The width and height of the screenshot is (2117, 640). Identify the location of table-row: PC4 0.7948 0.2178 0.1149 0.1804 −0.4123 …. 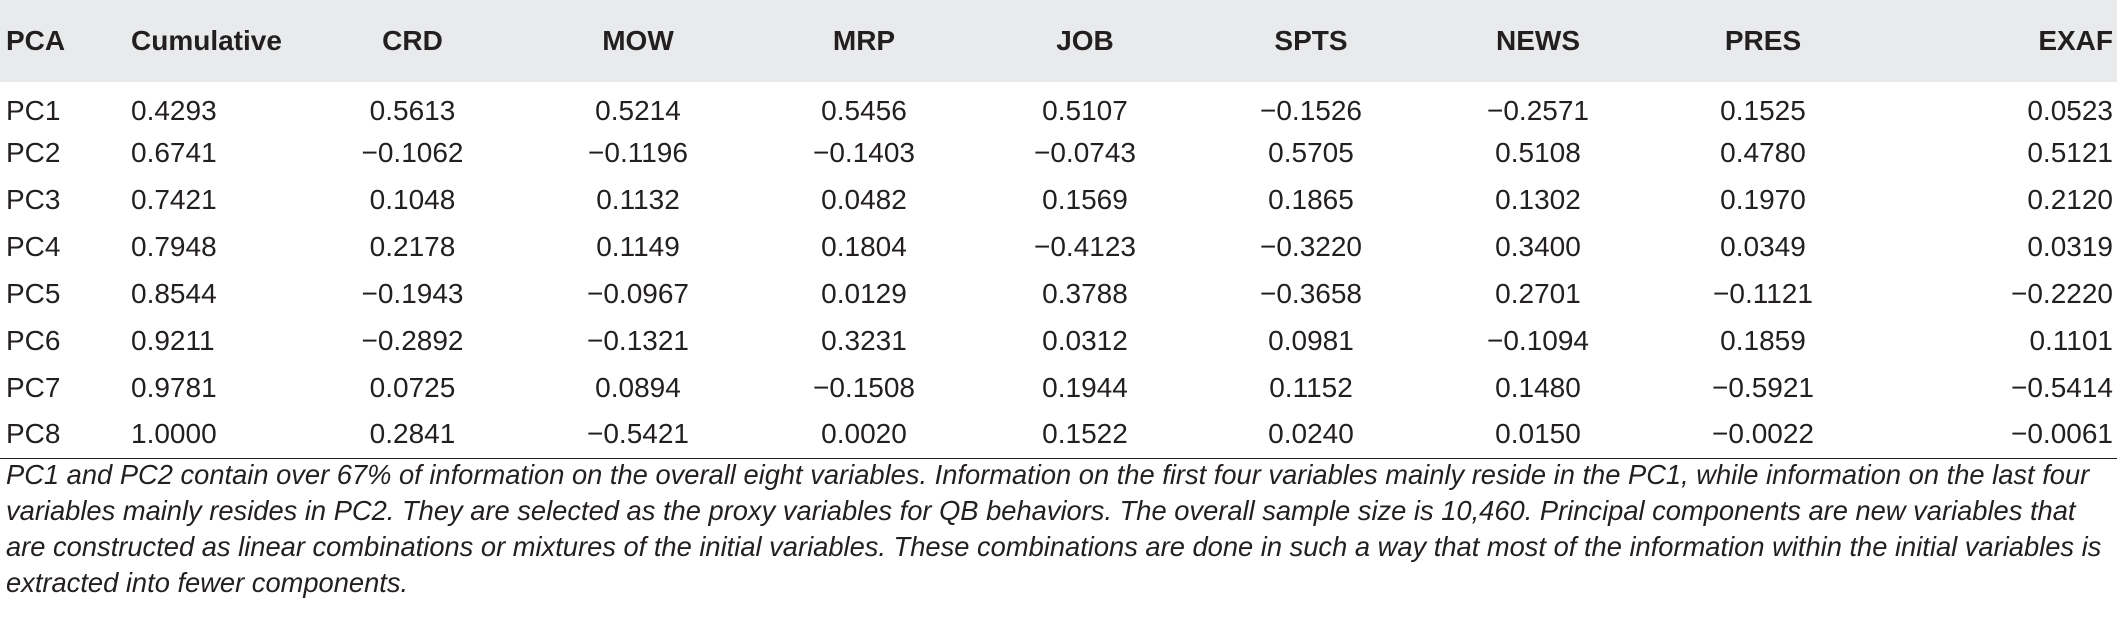
(1058, 246).